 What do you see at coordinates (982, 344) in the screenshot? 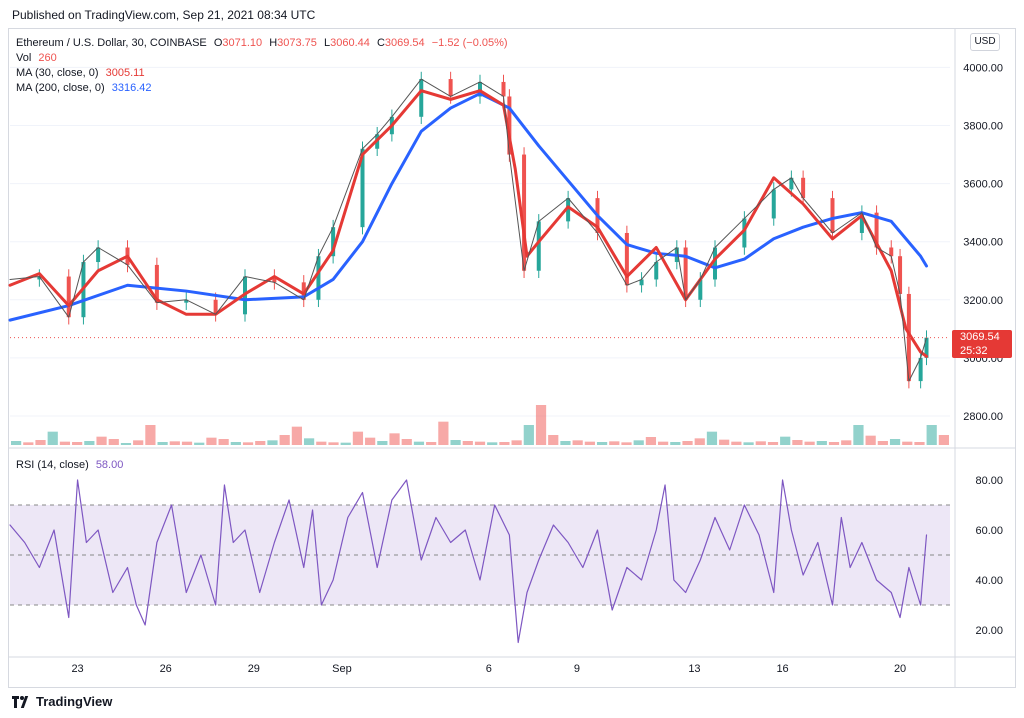
I see `last-price-tag: 3069.54 25:32` at bounding box center [982, 344].